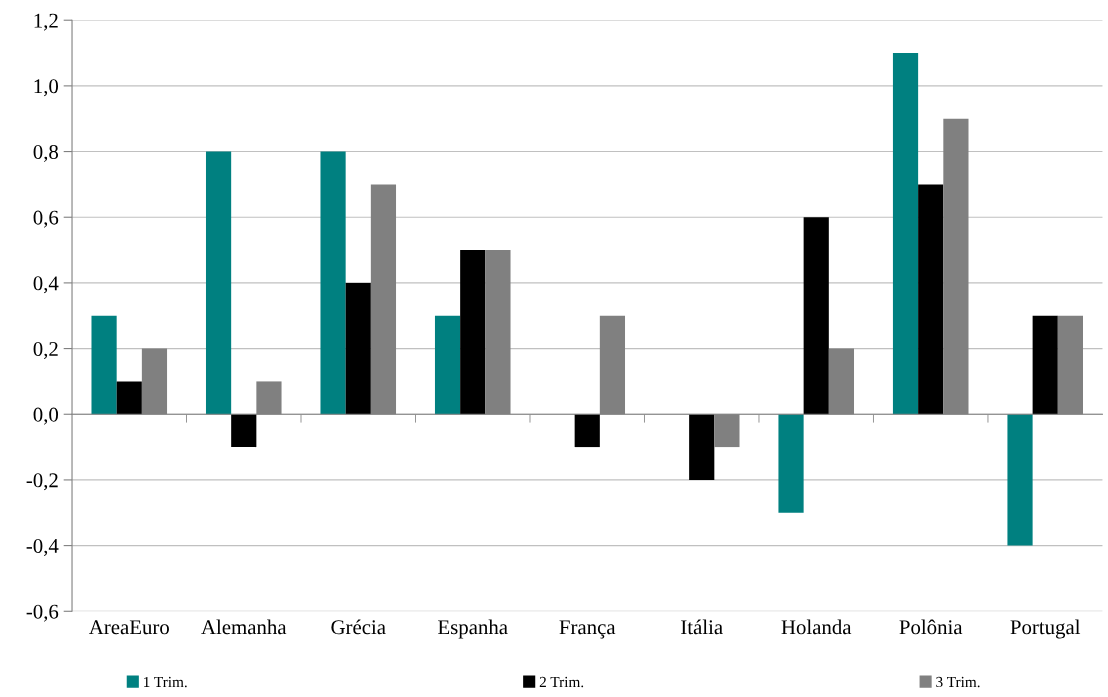  Describe the element at coordinates (1045, 629) in the screenshot. I see `x-tick-label: Portugal` at that location.